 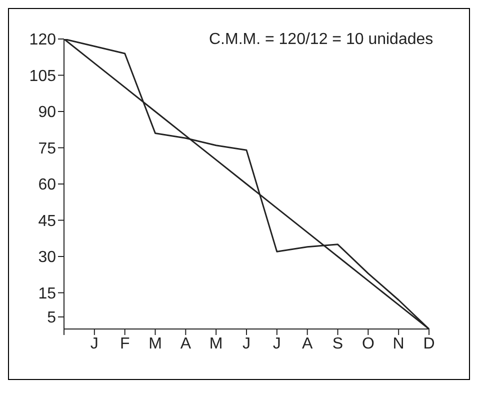 I want to click on y-tick-label: 120, so click(x=42, y=40).